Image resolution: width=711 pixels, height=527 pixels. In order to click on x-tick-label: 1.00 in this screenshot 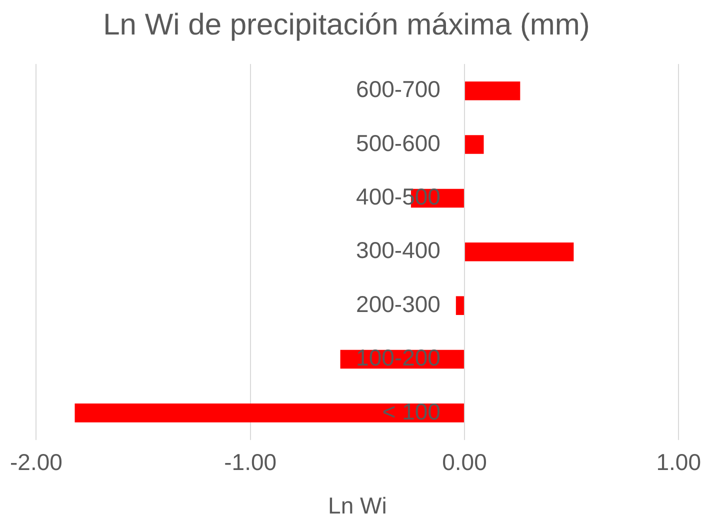, I will do `click(678, 461)`.